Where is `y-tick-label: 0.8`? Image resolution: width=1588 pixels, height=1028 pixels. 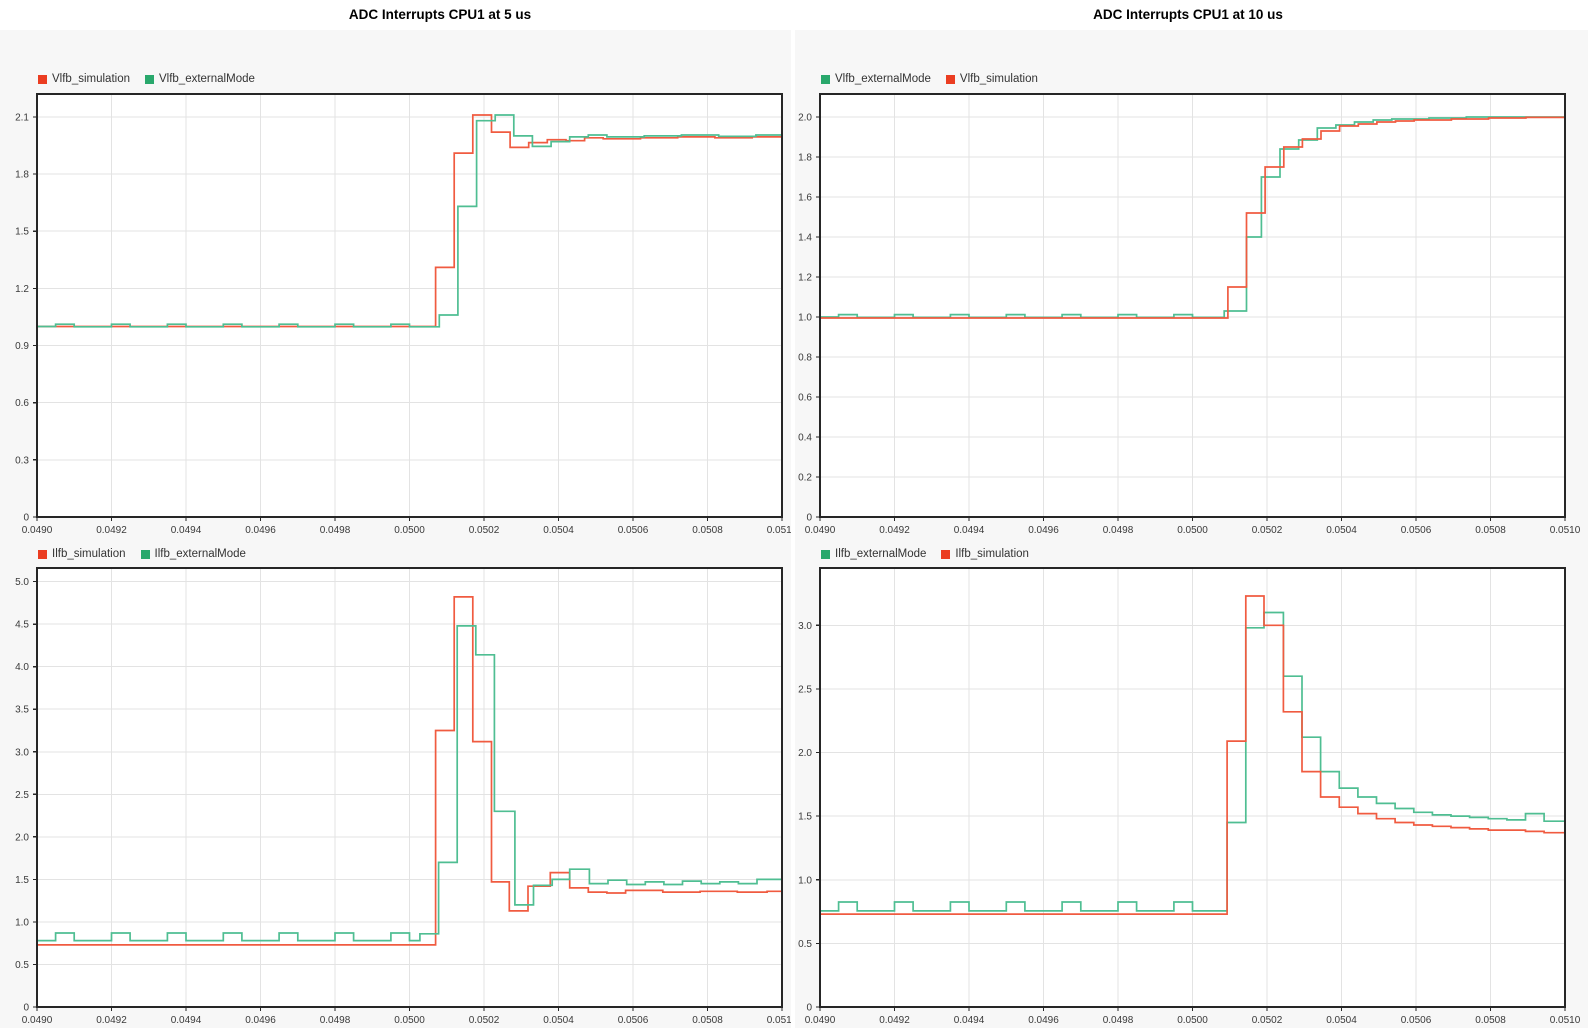
y-tick-label: 0.8 is located at coordinates (805, 358).